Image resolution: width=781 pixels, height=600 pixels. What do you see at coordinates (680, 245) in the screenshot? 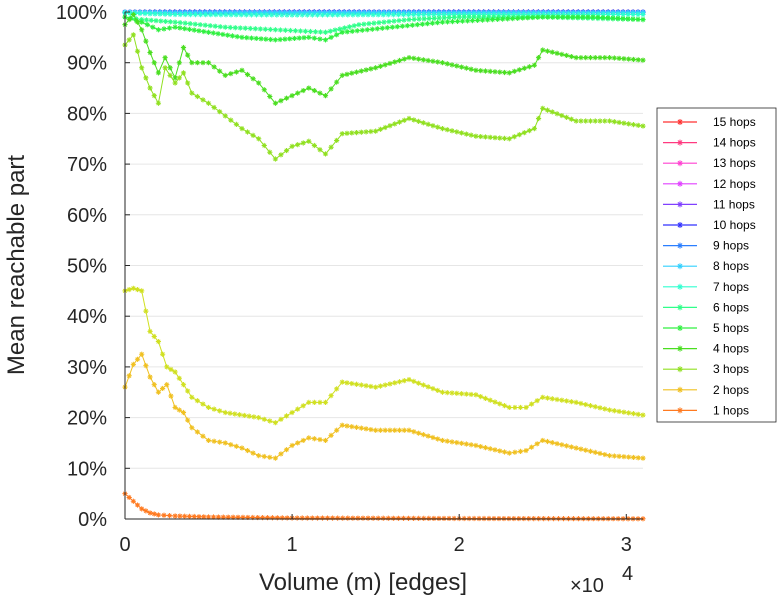
I see `legend-marker` at bounding box center [680, 245].